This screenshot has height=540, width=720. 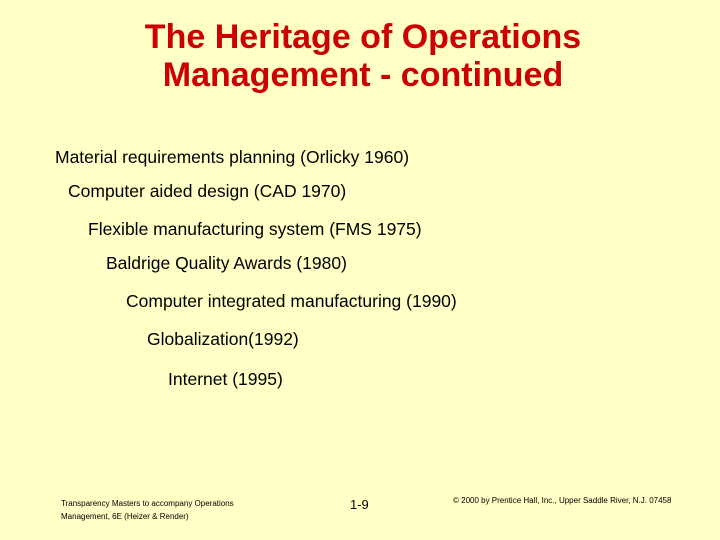 I want to click on footer-source-line-2: Management, 6E (Heizer & Render), so click(x=125, y=516).